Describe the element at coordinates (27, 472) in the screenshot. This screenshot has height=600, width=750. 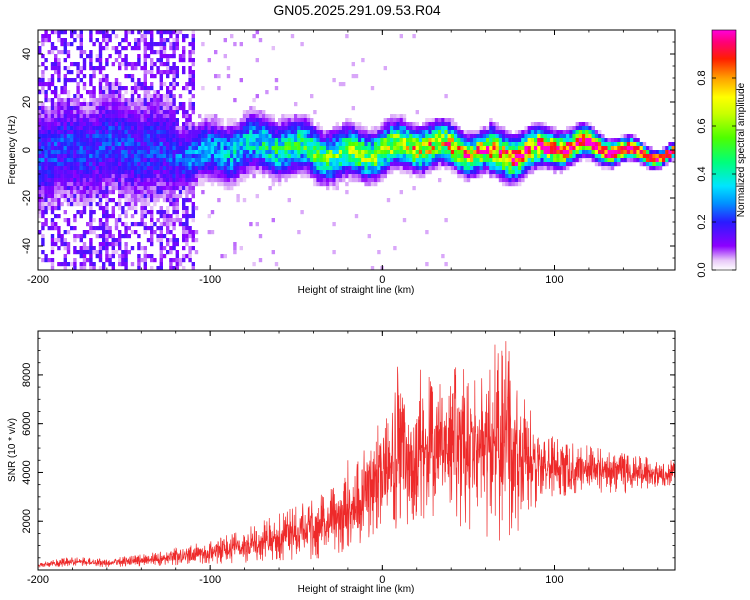
I see `snr-y-tick-label: 4000` at that location.